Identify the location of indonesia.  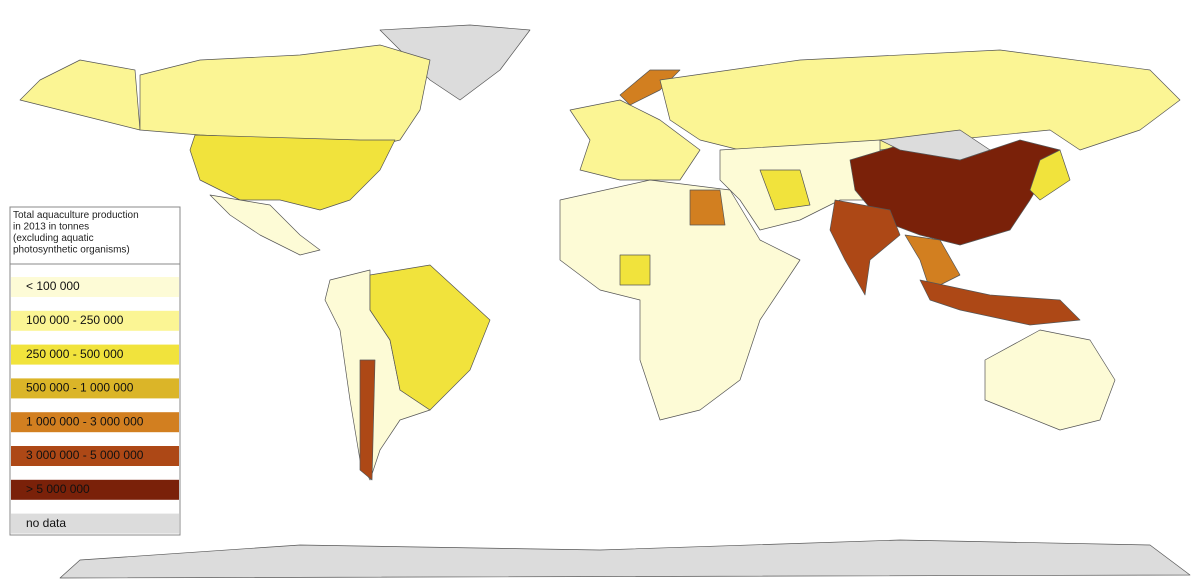
(1000, 302).